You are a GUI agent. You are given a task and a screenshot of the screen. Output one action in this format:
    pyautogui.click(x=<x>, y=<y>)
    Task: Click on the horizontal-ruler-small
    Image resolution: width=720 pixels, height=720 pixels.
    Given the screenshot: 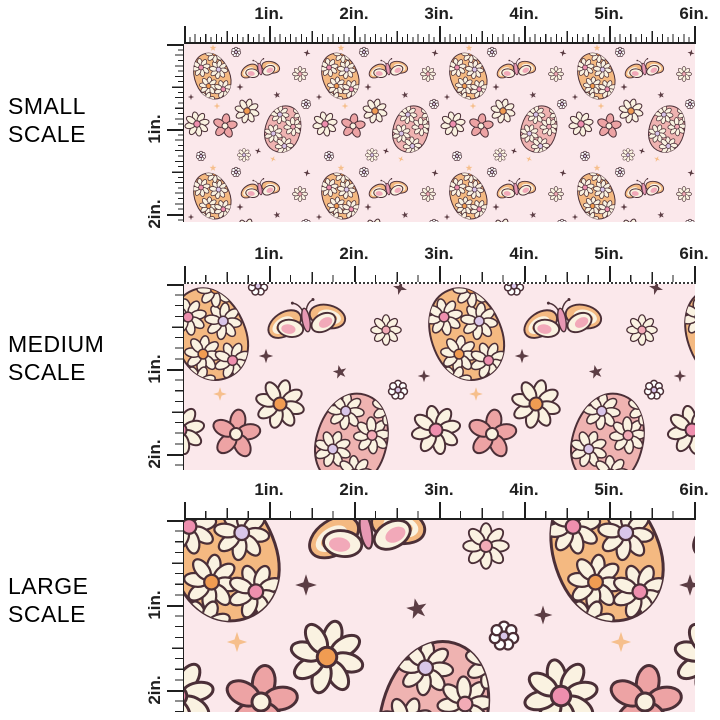 What is the action you would take?
    pyautogui.click(x=440, y=35)
    